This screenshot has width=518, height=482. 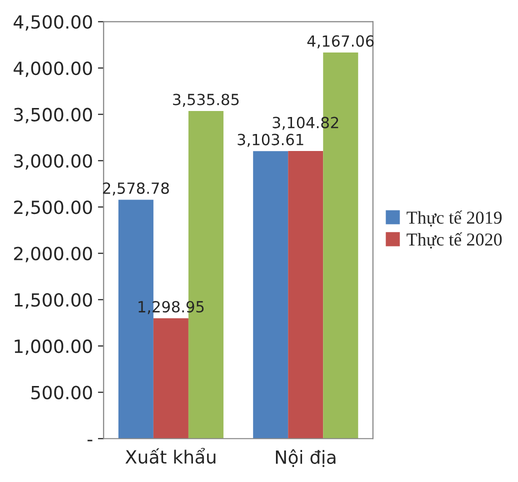 What do you see at coordinates (53, 69) in the screenshot?
I see `y-tick-label: 4,000.00` at bounding box center [53, 69].